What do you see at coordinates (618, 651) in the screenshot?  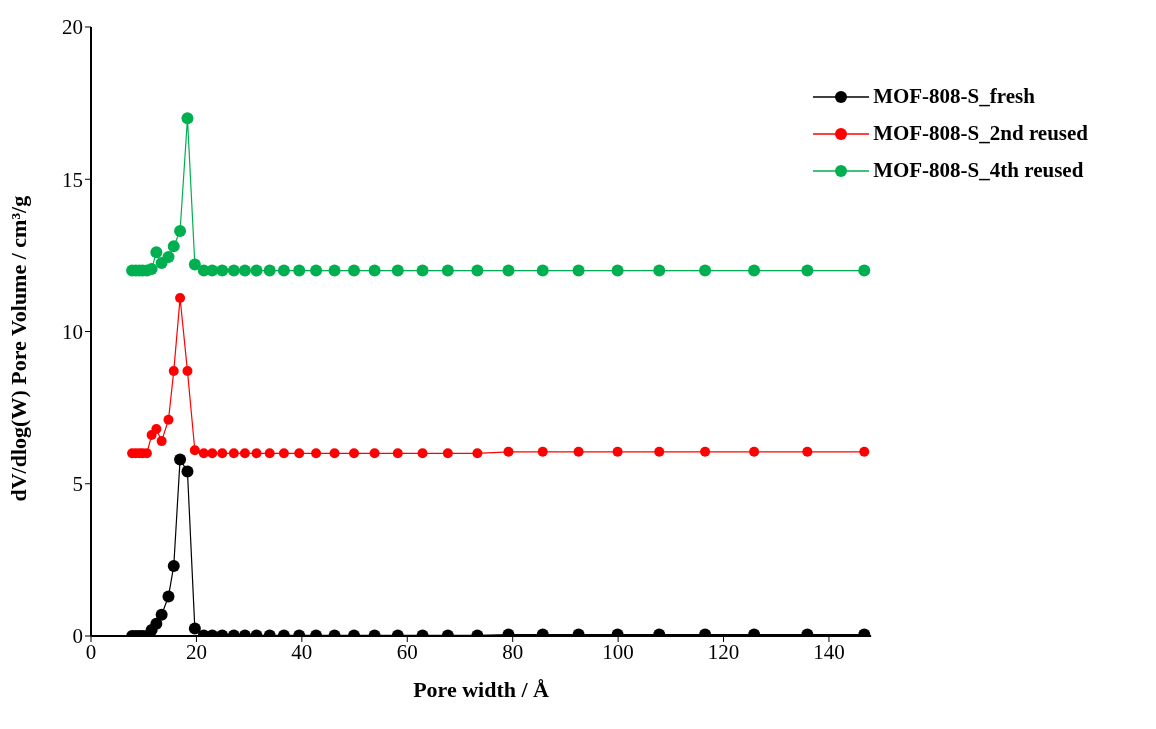 I see `x-tick-label: 100` at bounding box center [618, 651].